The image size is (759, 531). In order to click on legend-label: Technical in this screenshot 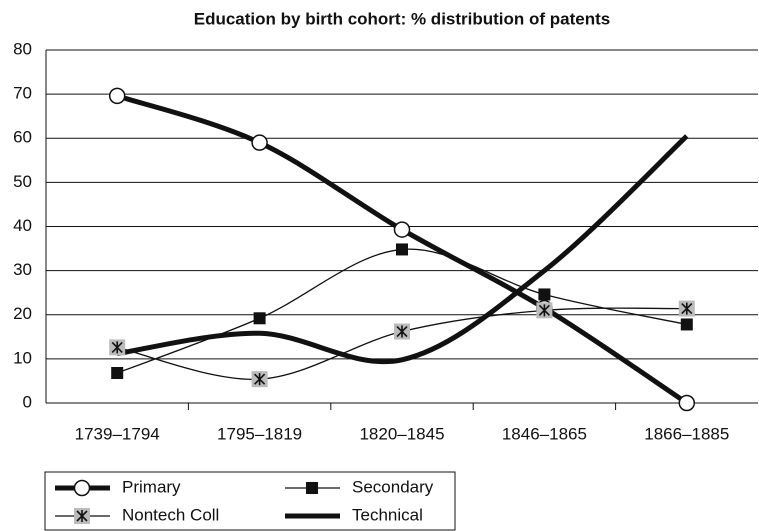, I will do `click(387, 514)`.